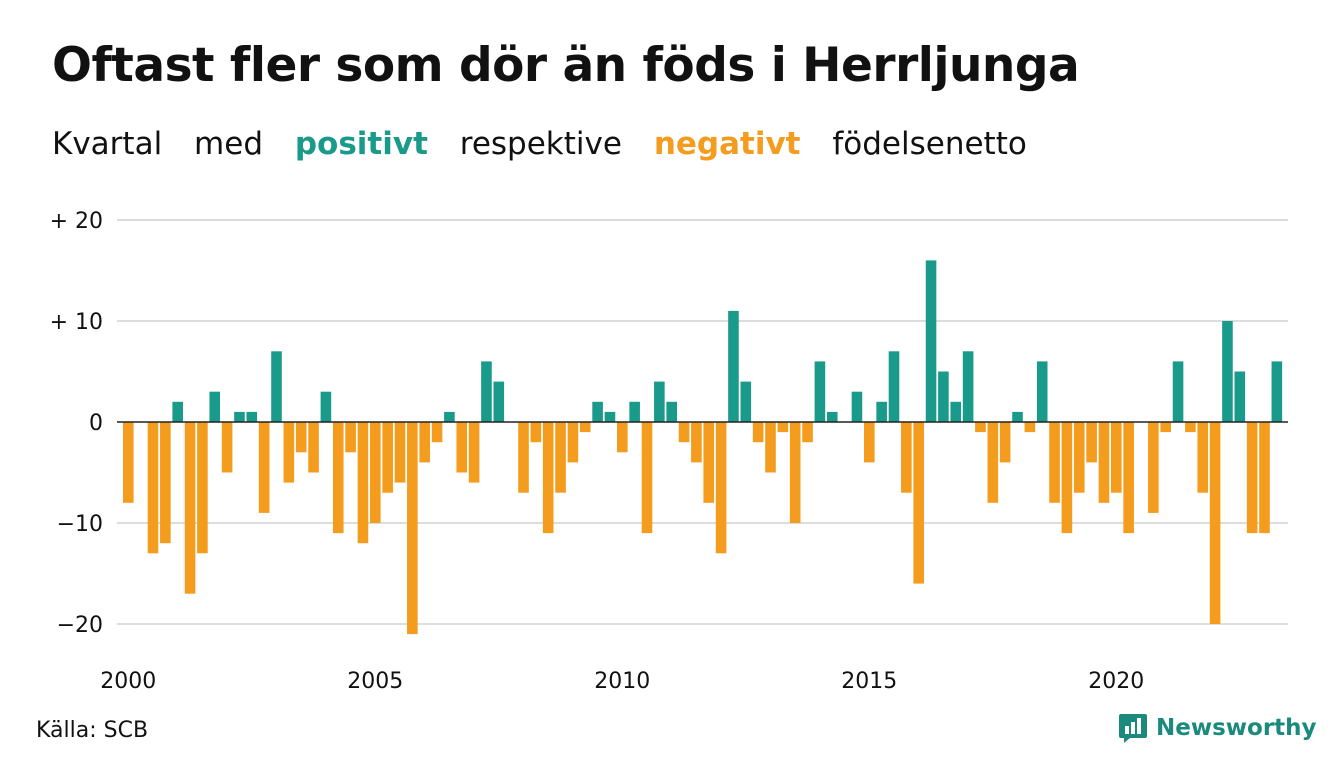  I want to click on x-tick-label: 2020, so click(1116, 681).